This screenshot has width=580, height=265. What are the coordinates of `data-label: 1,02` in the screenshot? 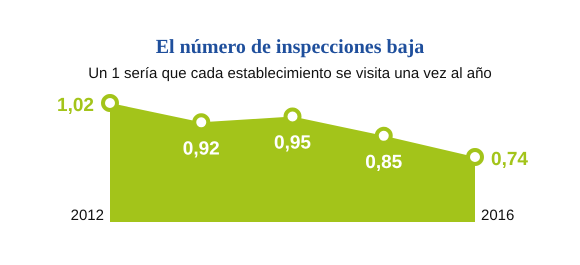 It's located at (75, 105).